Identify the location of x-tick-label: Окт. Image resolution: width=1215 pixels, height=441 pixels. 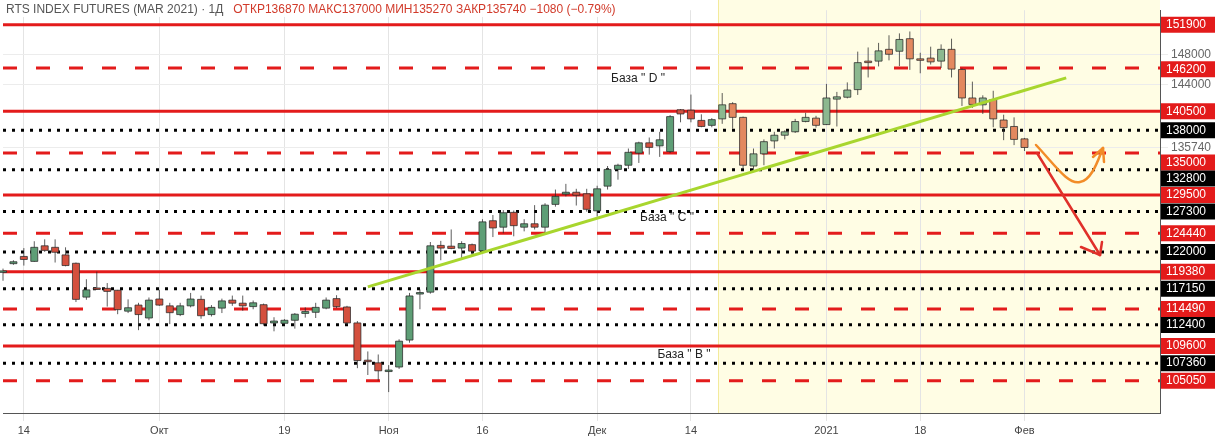
(159, 429).